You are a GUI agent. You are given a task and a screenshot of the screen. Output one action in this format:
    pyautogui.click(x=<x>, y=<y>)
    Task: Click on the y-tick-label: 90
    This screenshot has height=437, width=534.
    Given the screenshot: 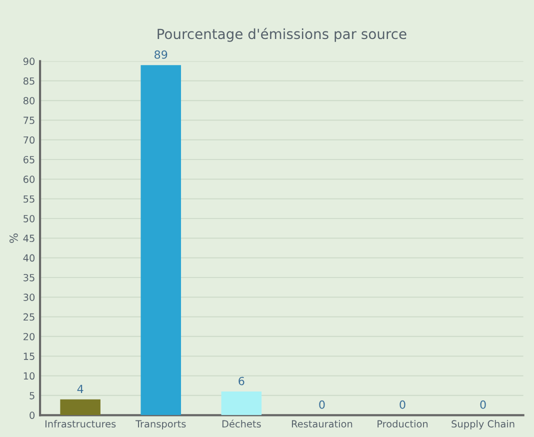 What is the action you would take?
    pyautogui.click(x=29, y=62)
    